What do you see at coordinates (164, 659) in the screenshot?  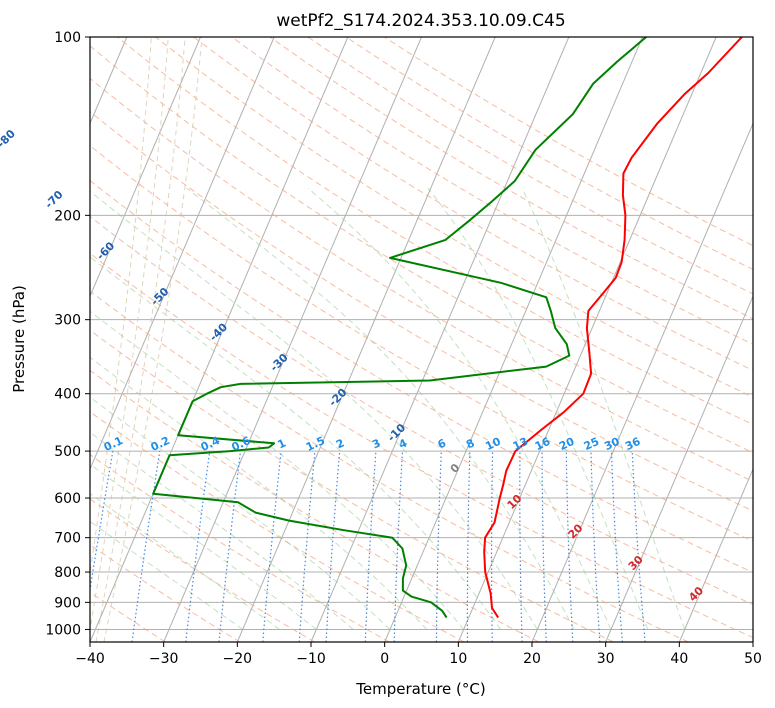 I see `x-tick-label: −30` at bounding box center [164, 659].